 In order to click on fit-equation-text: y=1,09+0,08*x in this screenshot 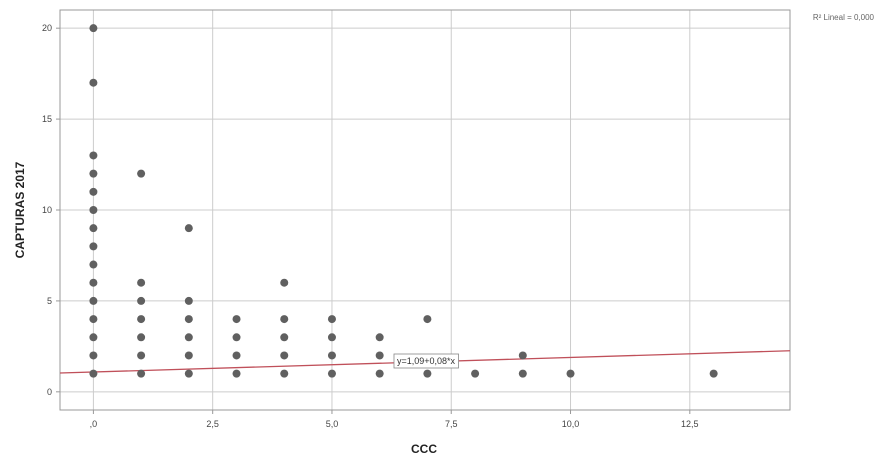, I will do `click(426, 361)`.